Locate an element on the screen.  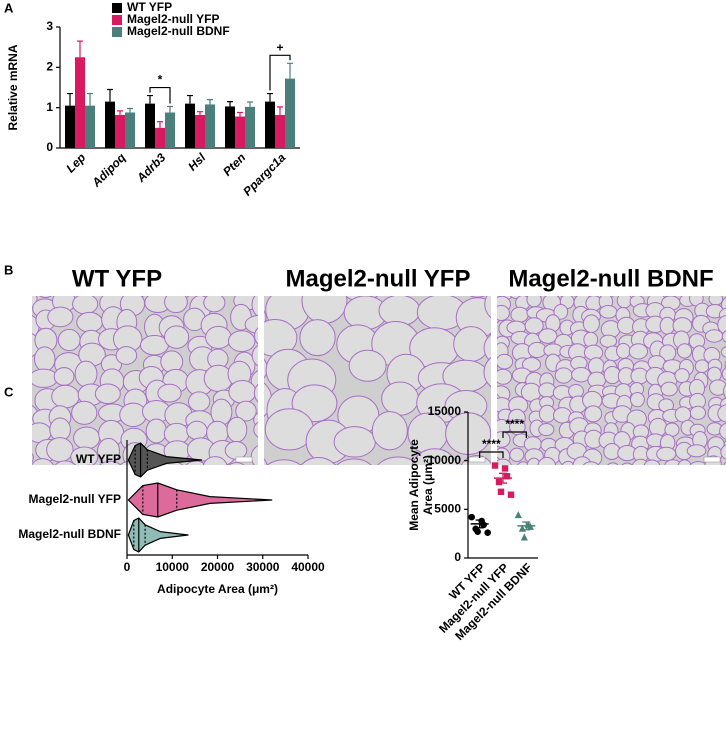
y-axis-label: Mean Adipocyte is located at coordinates (414, 485).